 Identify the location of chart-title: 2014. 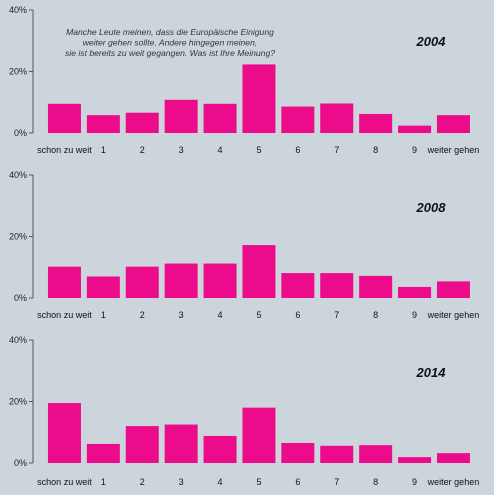
(431, 372).